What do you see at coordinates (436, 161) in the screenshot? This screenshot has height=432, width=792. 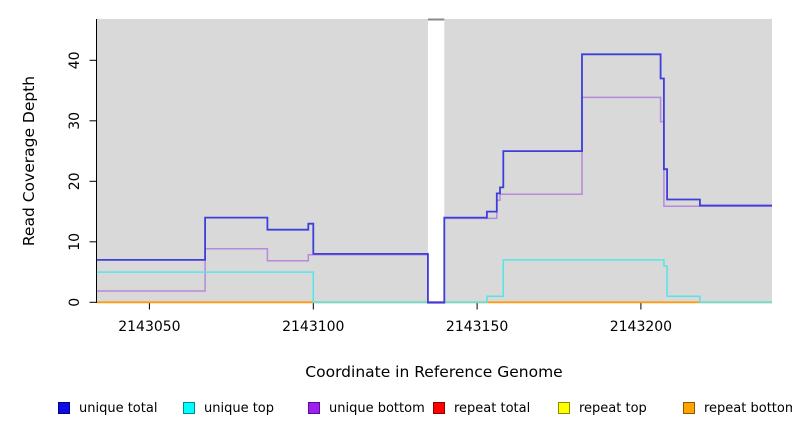 I see `coverage-gap-band` at bounding box center [436, 161].